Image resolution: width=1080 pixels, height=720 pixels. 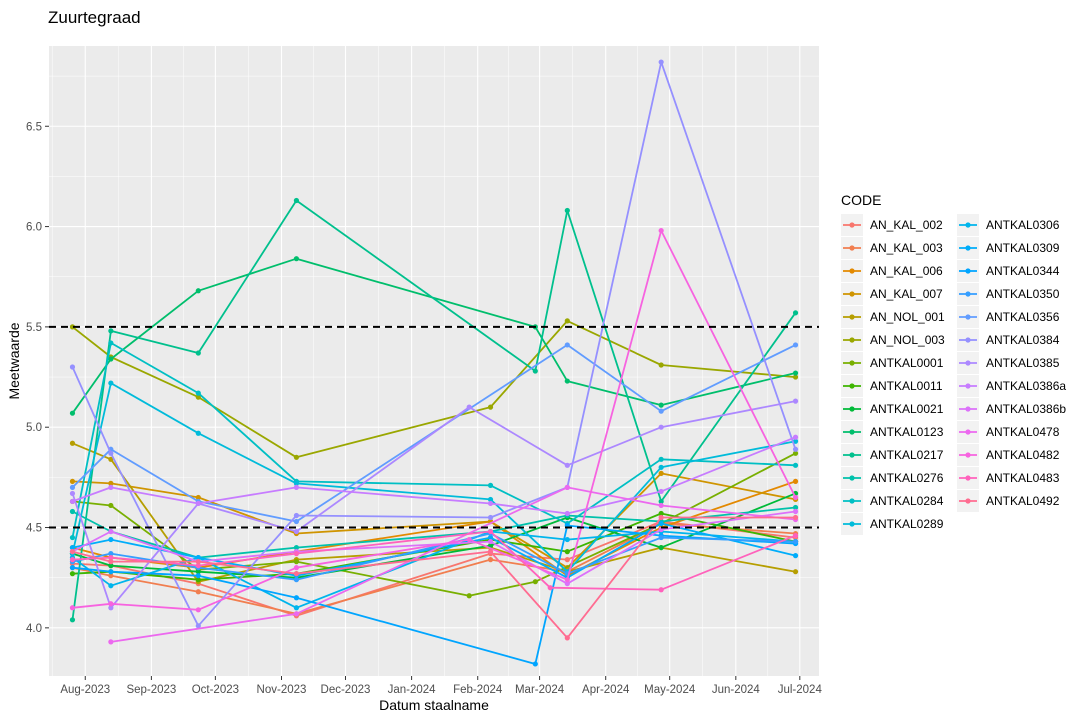 What do you see at coordinates (34, 127) in the screenshot?
I see `y-tick-label: 6.5` at bounding box center [34, 127].